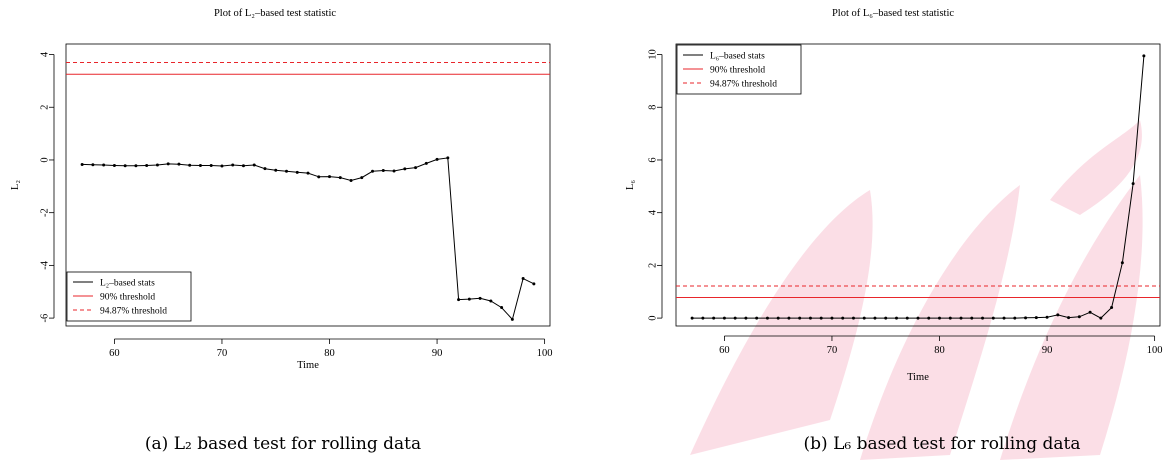 This screenshot has width=1163, height=466. What do you see at coordinates (1047, 350) in the screenshot?
I see `chart-b-x-tick-label: 90` at bounding box center [1047, 350].